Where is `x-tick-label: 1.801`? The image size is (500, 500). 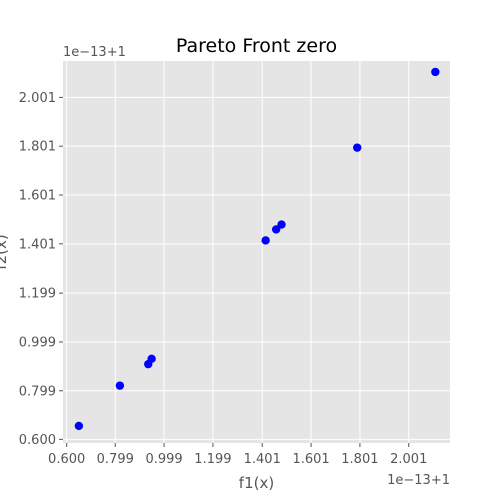 x-tick-label: 1.801 is located at coordinates (359, 459).